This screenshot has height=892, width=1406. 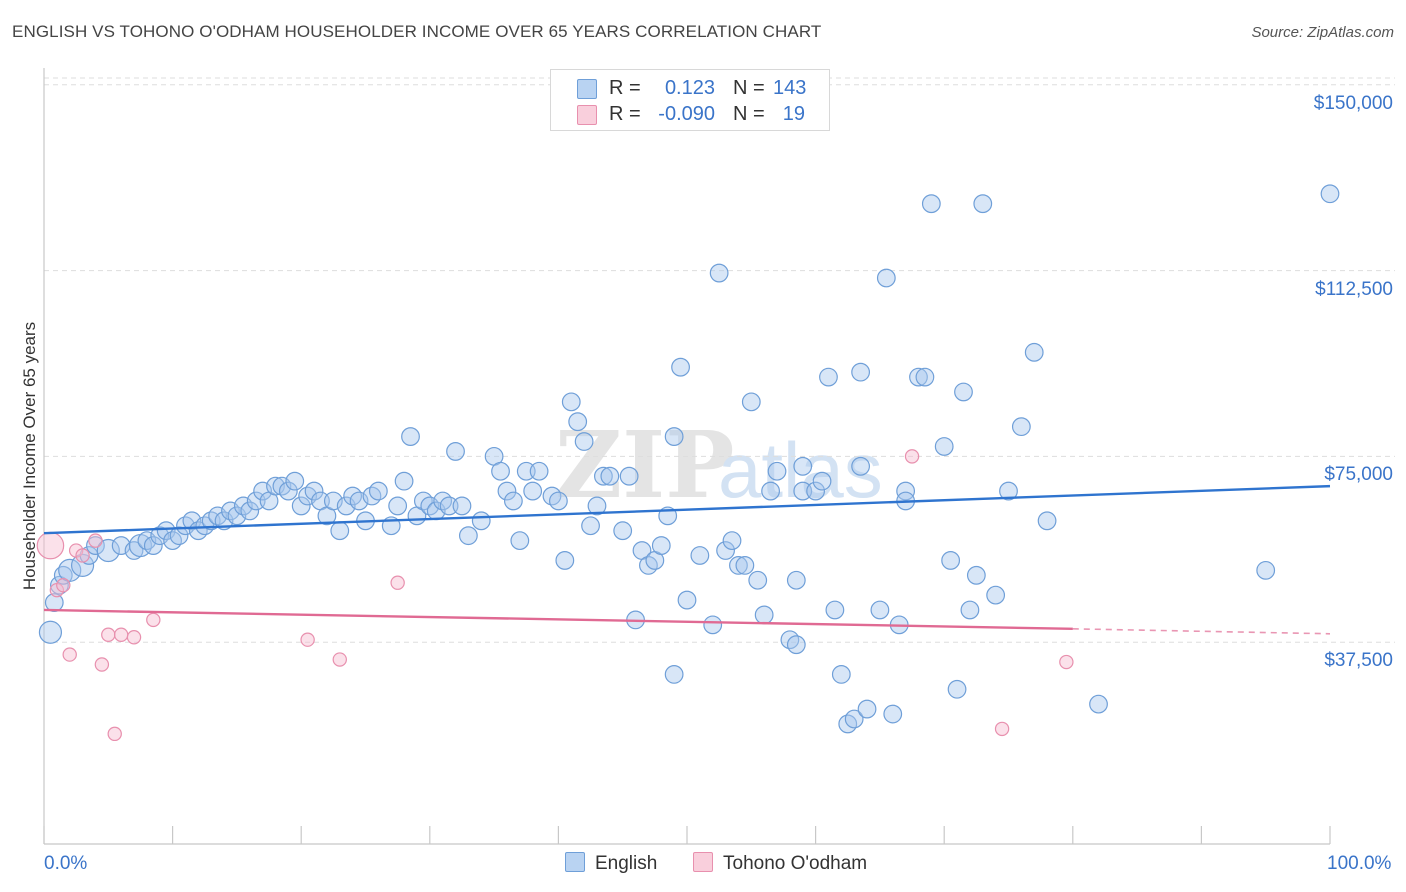 What do you see at coordinates (686, 114) in the screenshot?
I see `legend-r-value: -0.090` at bounding box center [686, 114].